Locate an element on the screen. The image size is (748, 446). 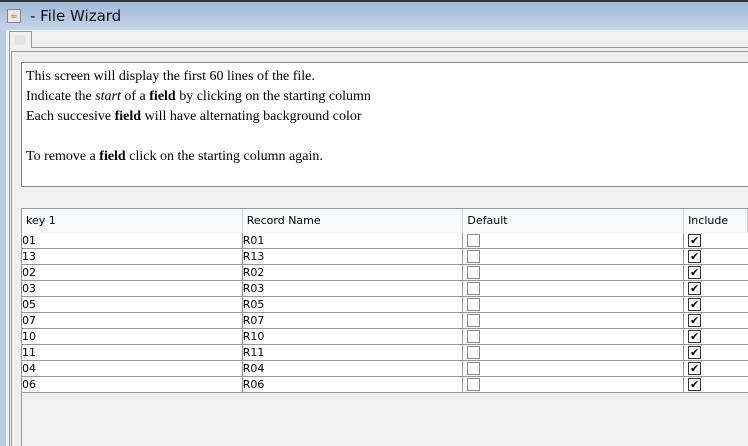
text-segment: To remove a is located at coordinates (63, 156).